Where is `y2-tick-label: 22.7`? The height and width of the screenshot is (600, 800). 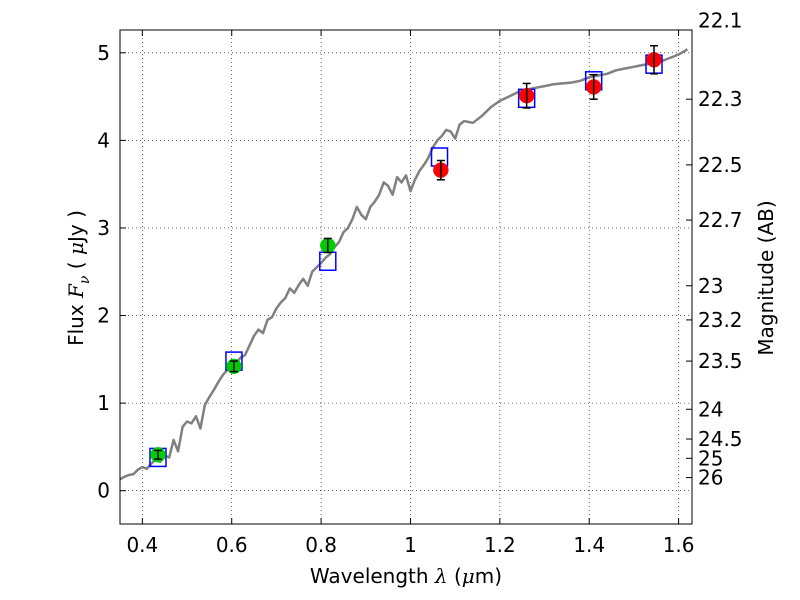
y2-tick-label: 22.7 is located at coordinates (720, 220).